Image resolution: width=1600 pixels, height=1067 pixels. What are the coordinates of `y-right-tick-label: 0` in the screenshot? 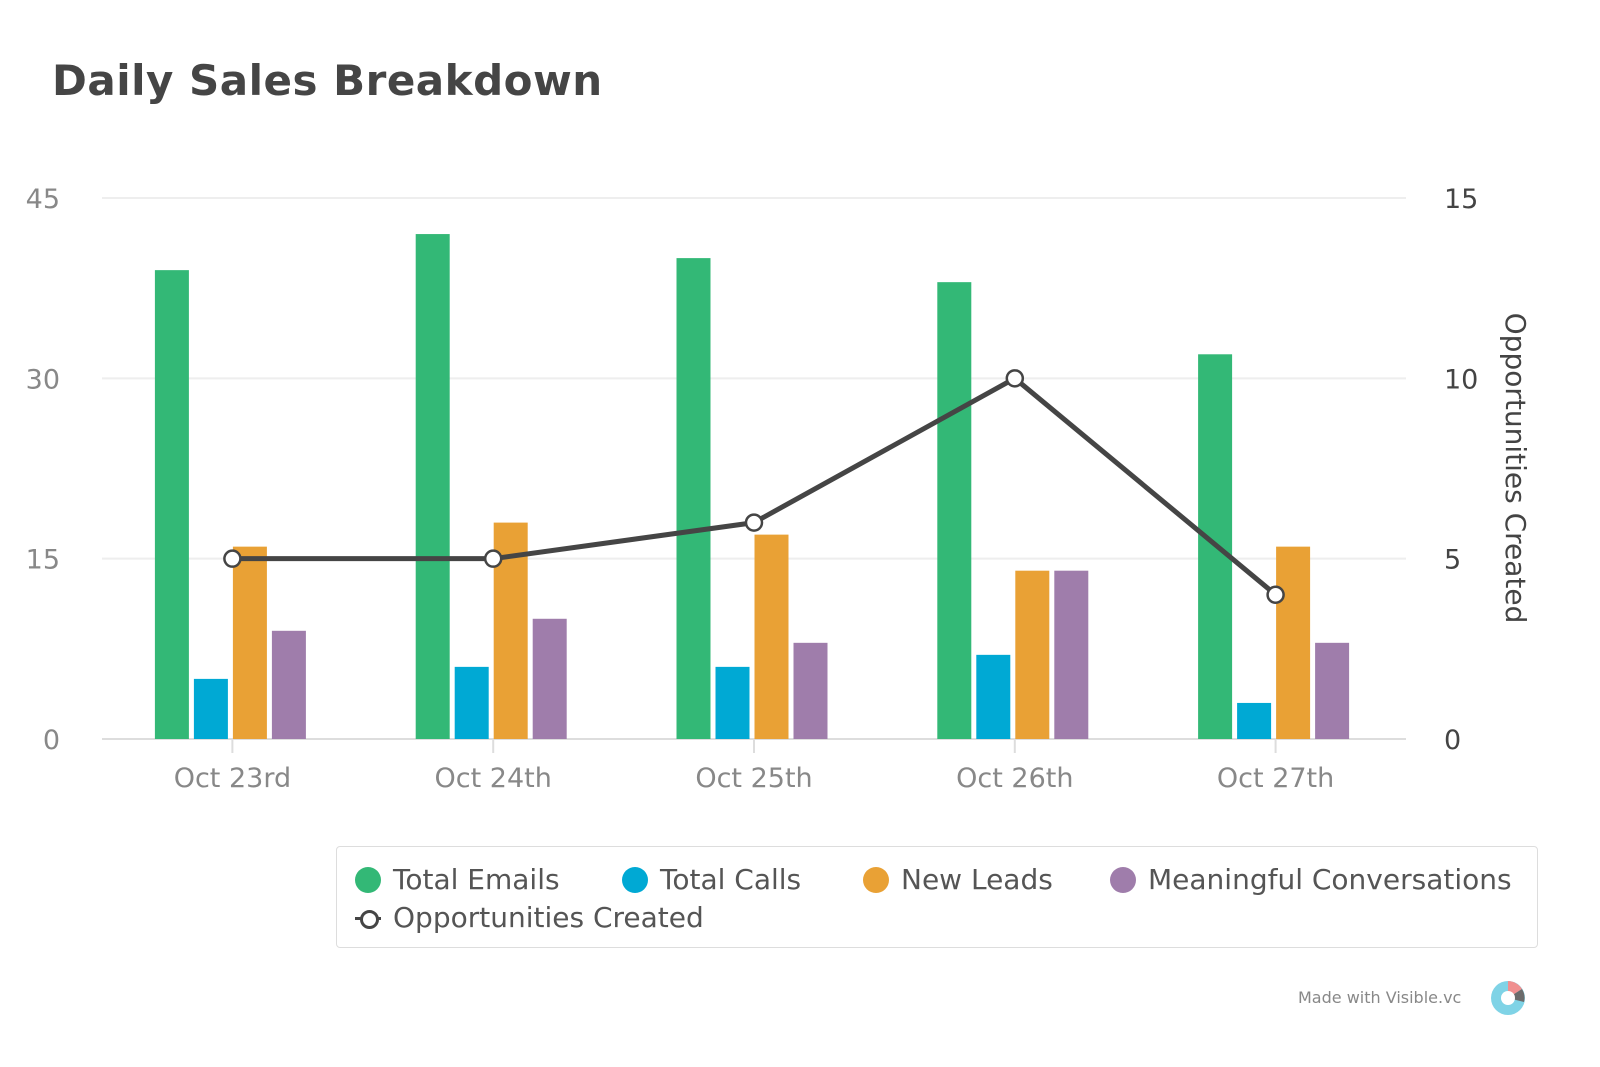 It's located at (1452, 740).